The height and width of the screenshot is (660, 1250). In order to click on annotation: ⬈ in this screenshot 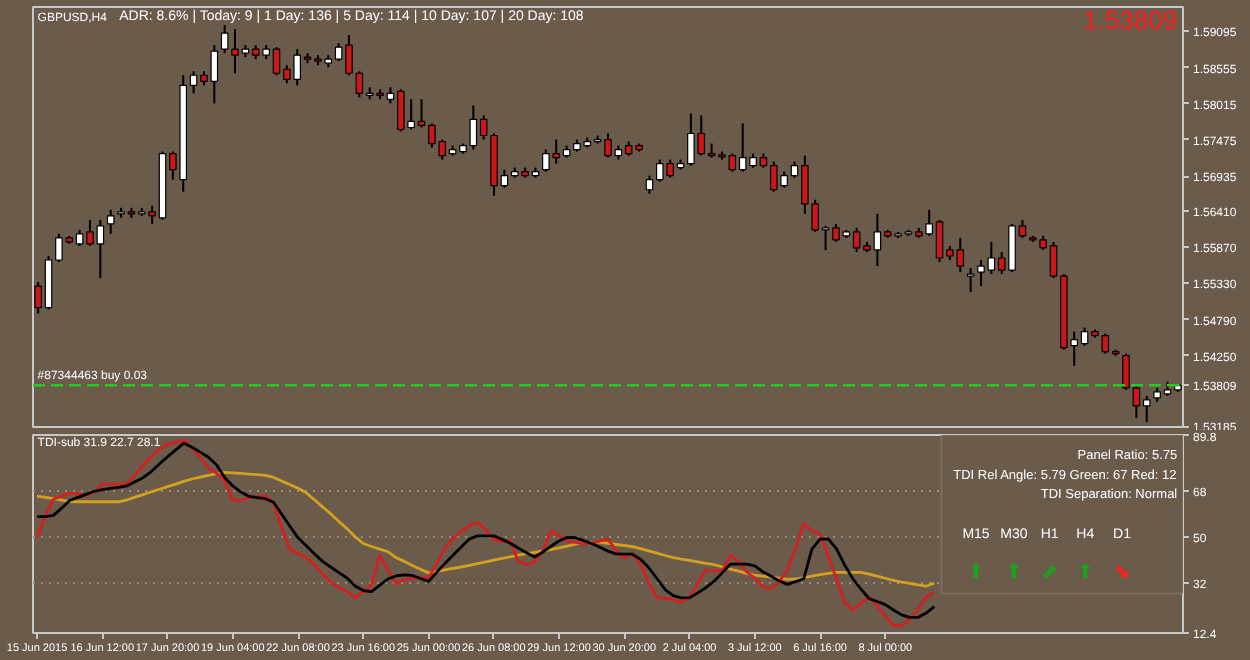, I will do `click(1049, 572)`.